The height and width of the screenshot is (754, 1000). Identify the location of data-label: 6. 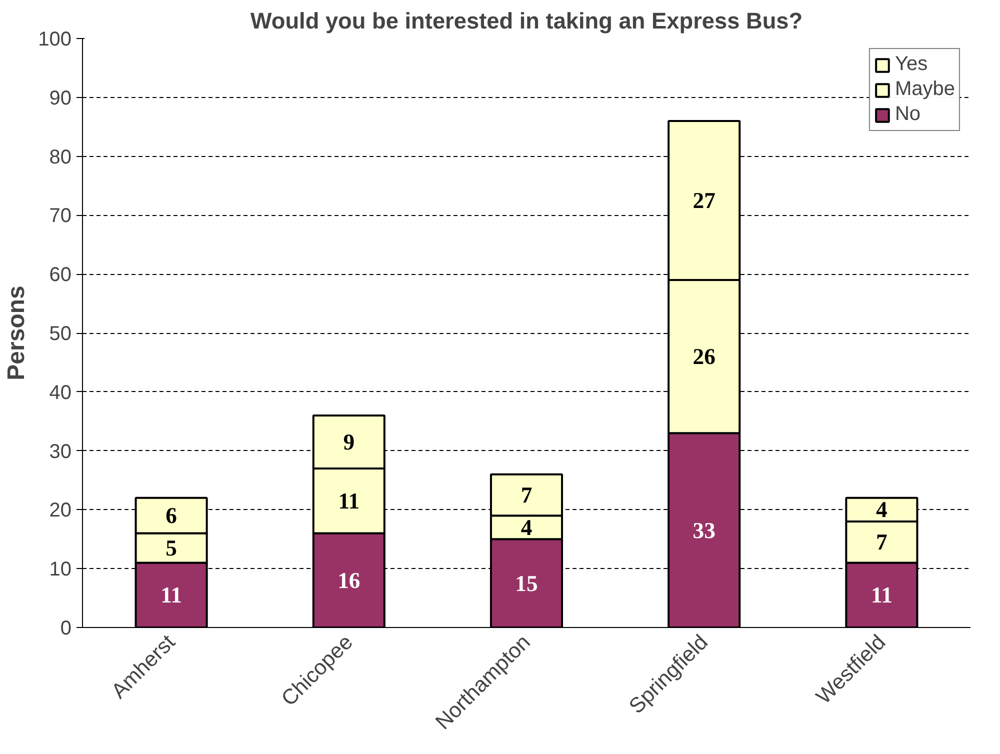
(171, 515).